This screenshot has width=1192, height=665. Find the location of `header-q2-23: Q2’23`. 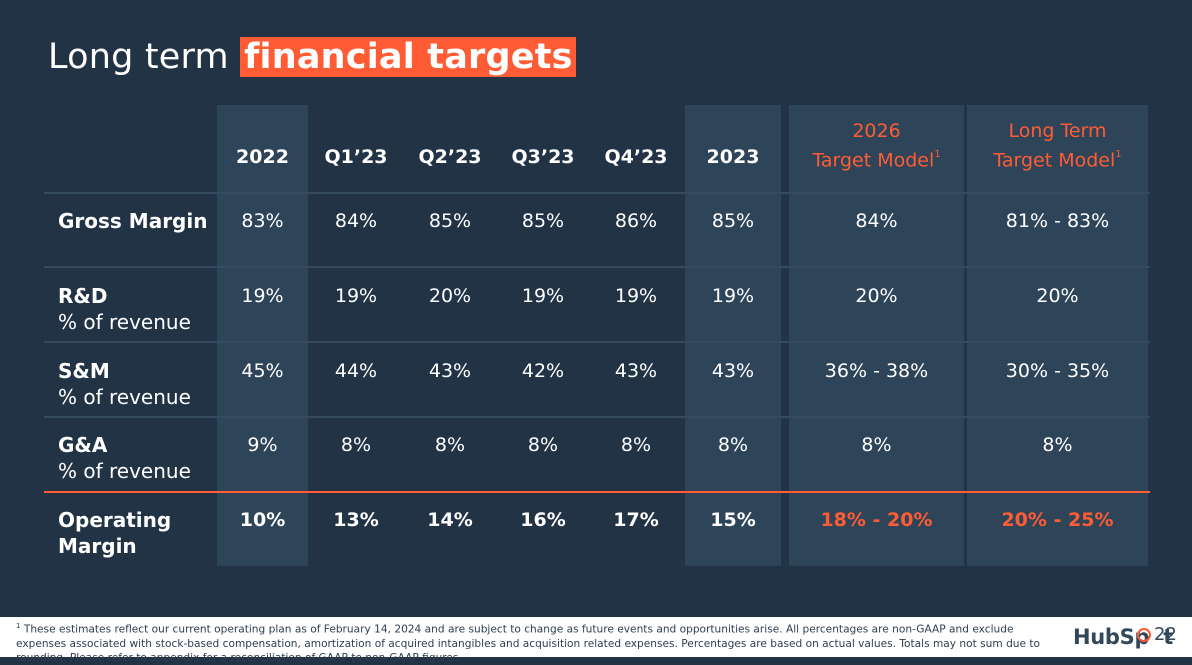

header-q2-23: Q2’23 is located at coordinates (450, 157).